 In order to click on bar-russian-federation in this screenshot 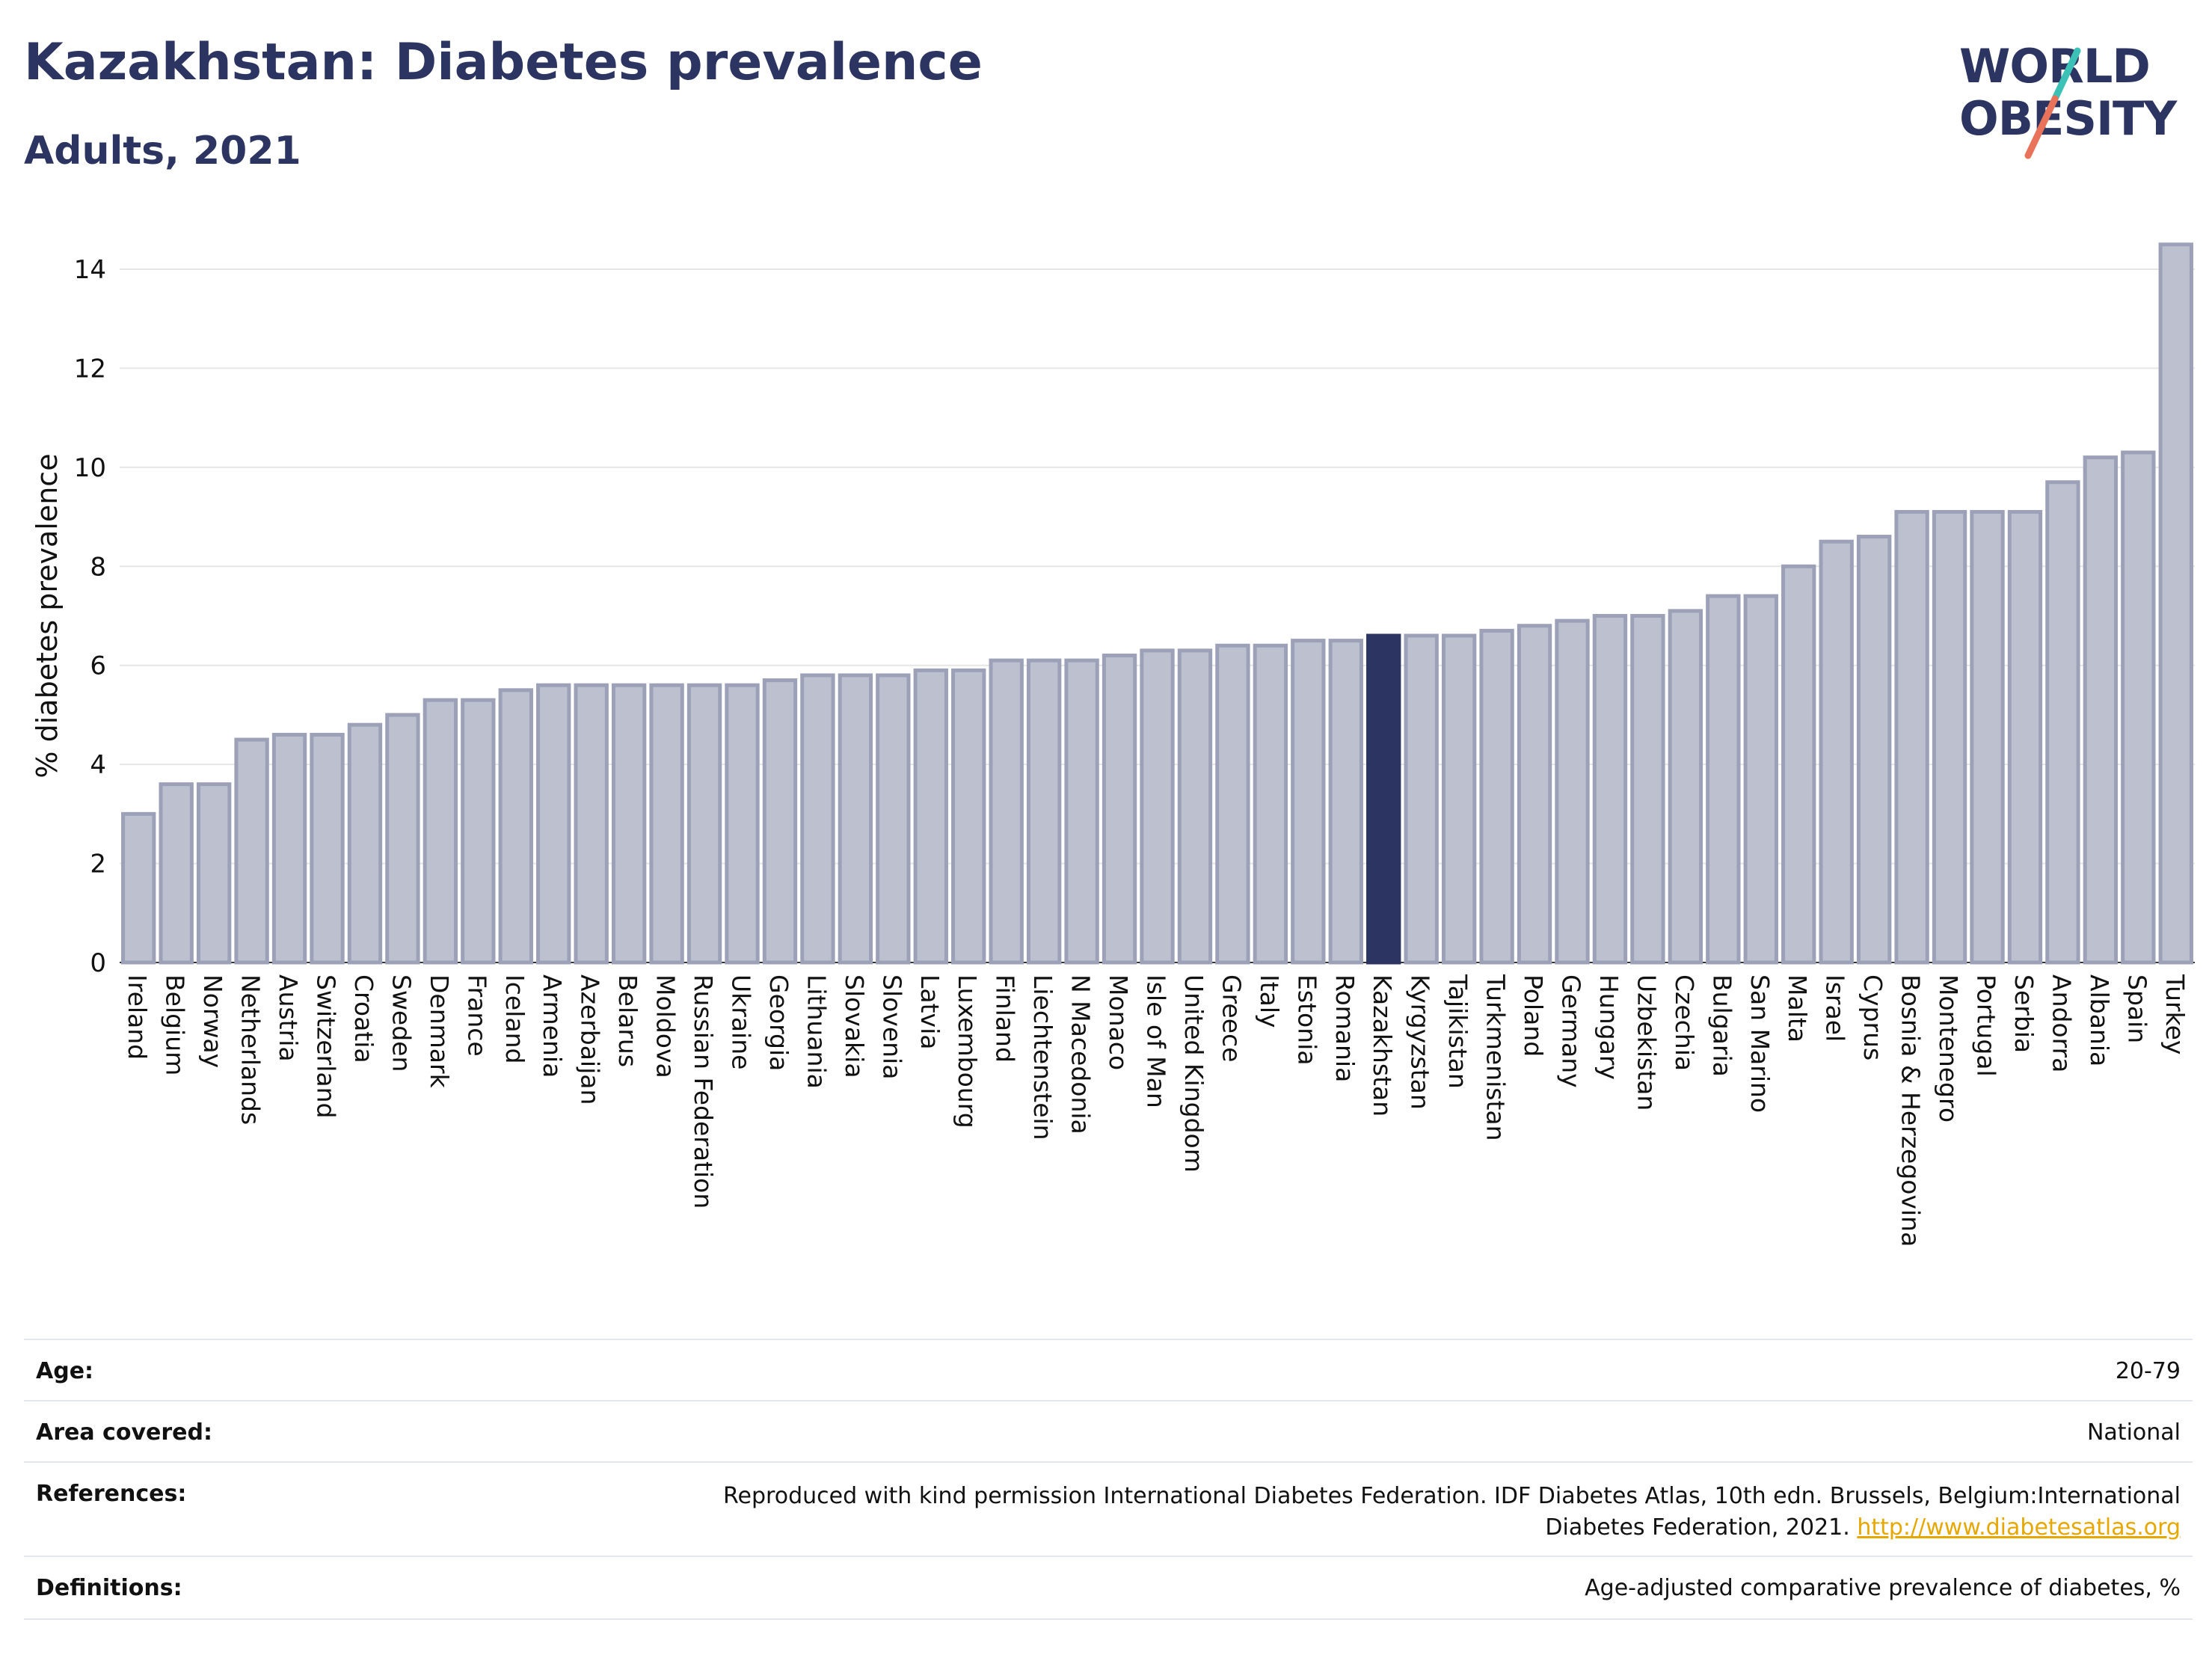, I will do `click(704, 824)`.